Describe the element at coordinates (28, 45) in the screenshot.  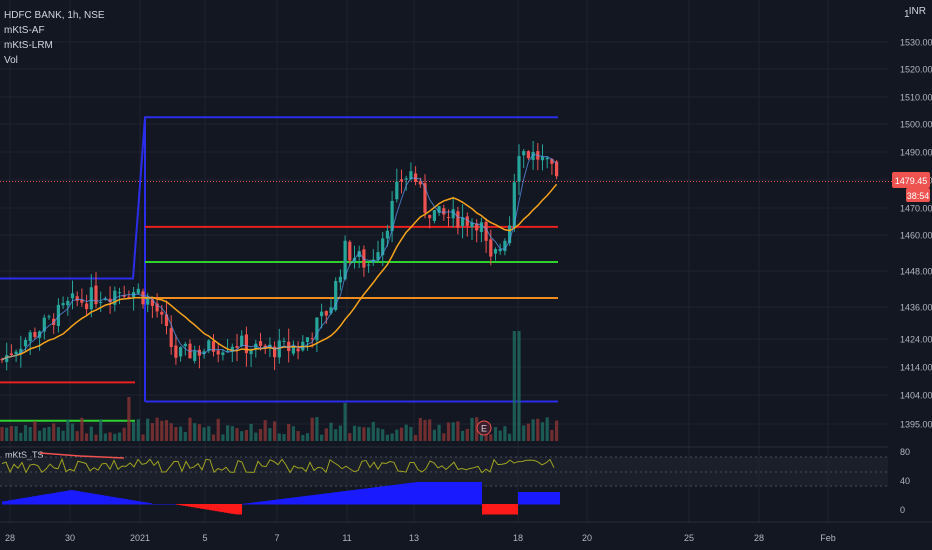
I see `indicator-lrm: mKtS-LRM` at that location.